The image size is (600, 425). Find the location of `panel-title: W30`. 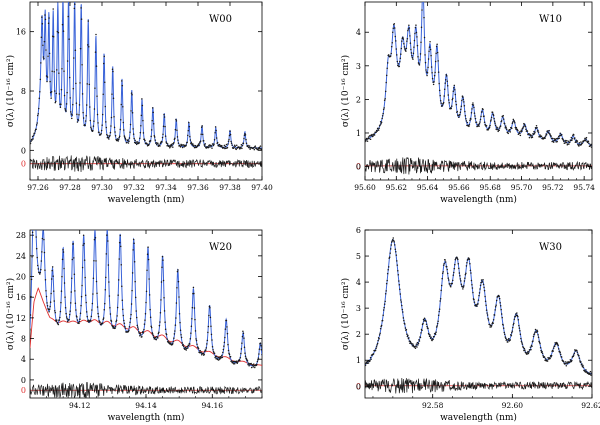

panel-title: W30 is located at coordinates (550, 247).